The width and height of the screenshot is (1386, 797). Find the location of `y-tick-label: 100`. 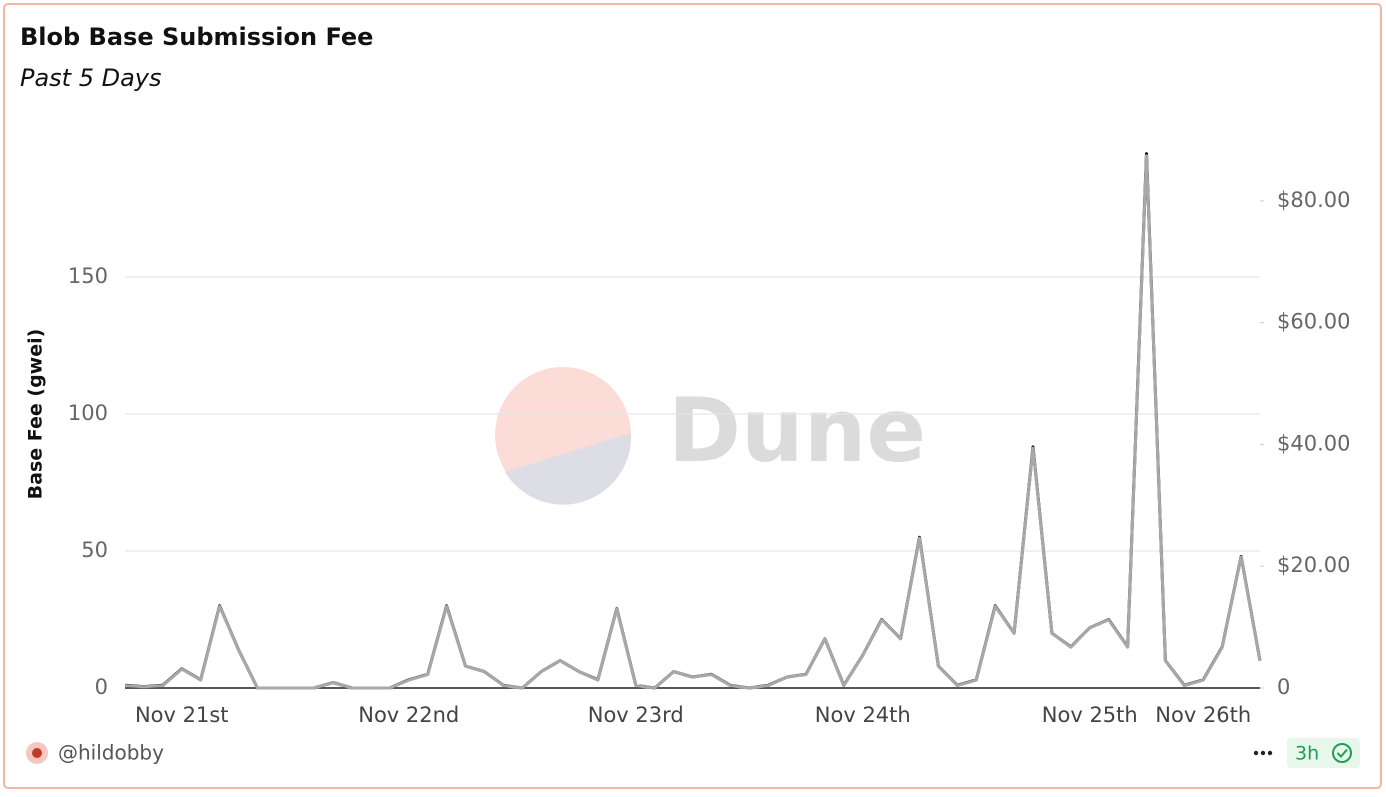

y-tick-label: 100 is located at coordinates (88, 413).